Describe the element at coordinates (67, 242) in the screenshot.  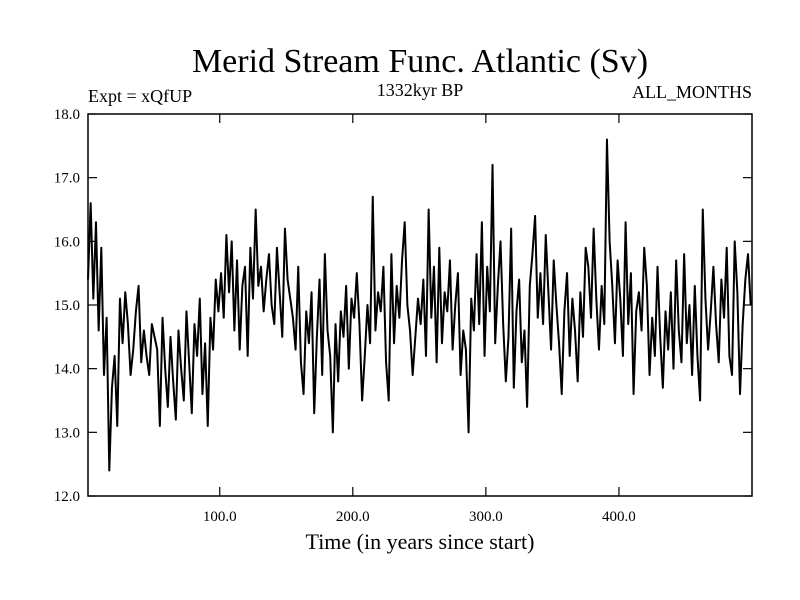
I see `y-tick-label: 16.0` at that location.